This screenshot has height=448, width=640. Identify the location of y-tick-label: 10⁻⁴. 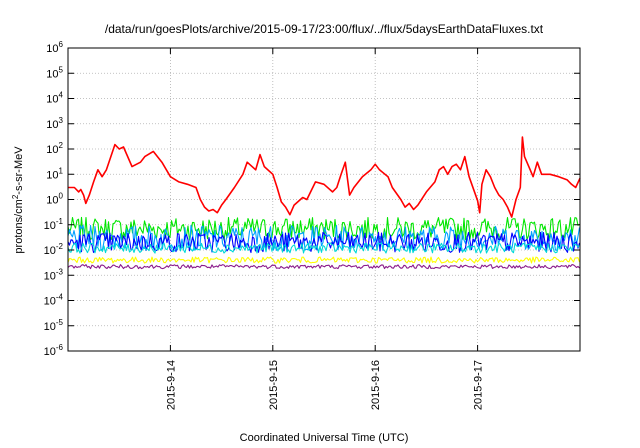
(54, 300).